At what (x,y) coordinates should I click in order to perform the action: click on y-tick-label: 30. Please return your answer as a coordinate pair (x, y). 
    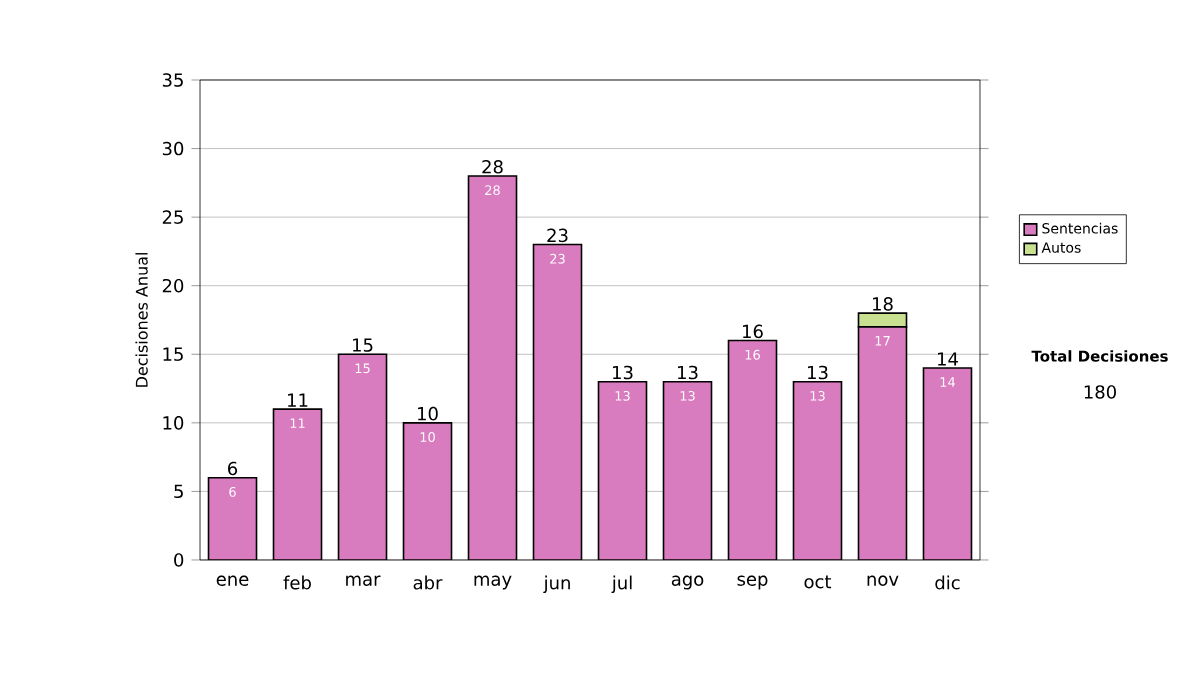
    Looking at the image, I should click on (173, 148).